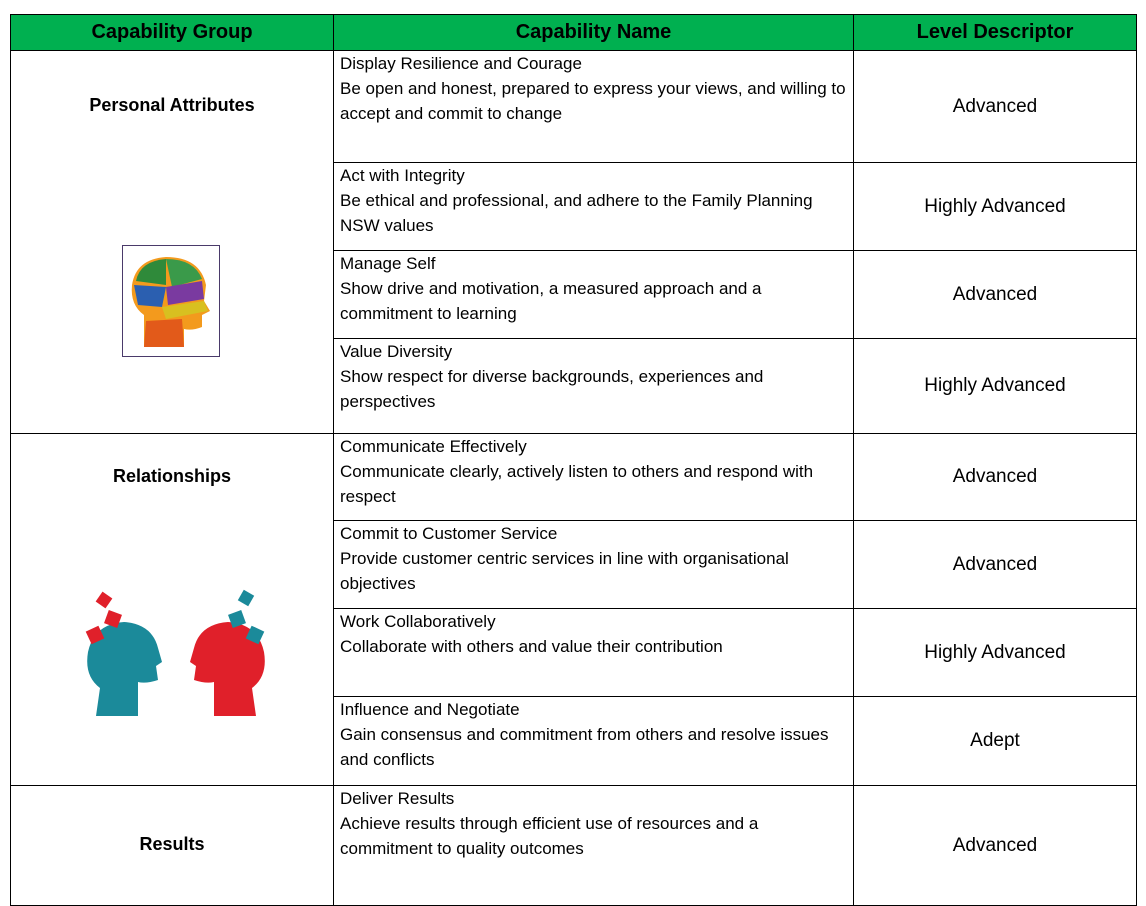 Image resolution: width=1146 pixels, height=906 pixels. What do you see at coordinates (995, 32) in the screenshot?
I see `header-cell: Level Descriptor` at bounding box center [995, 32].